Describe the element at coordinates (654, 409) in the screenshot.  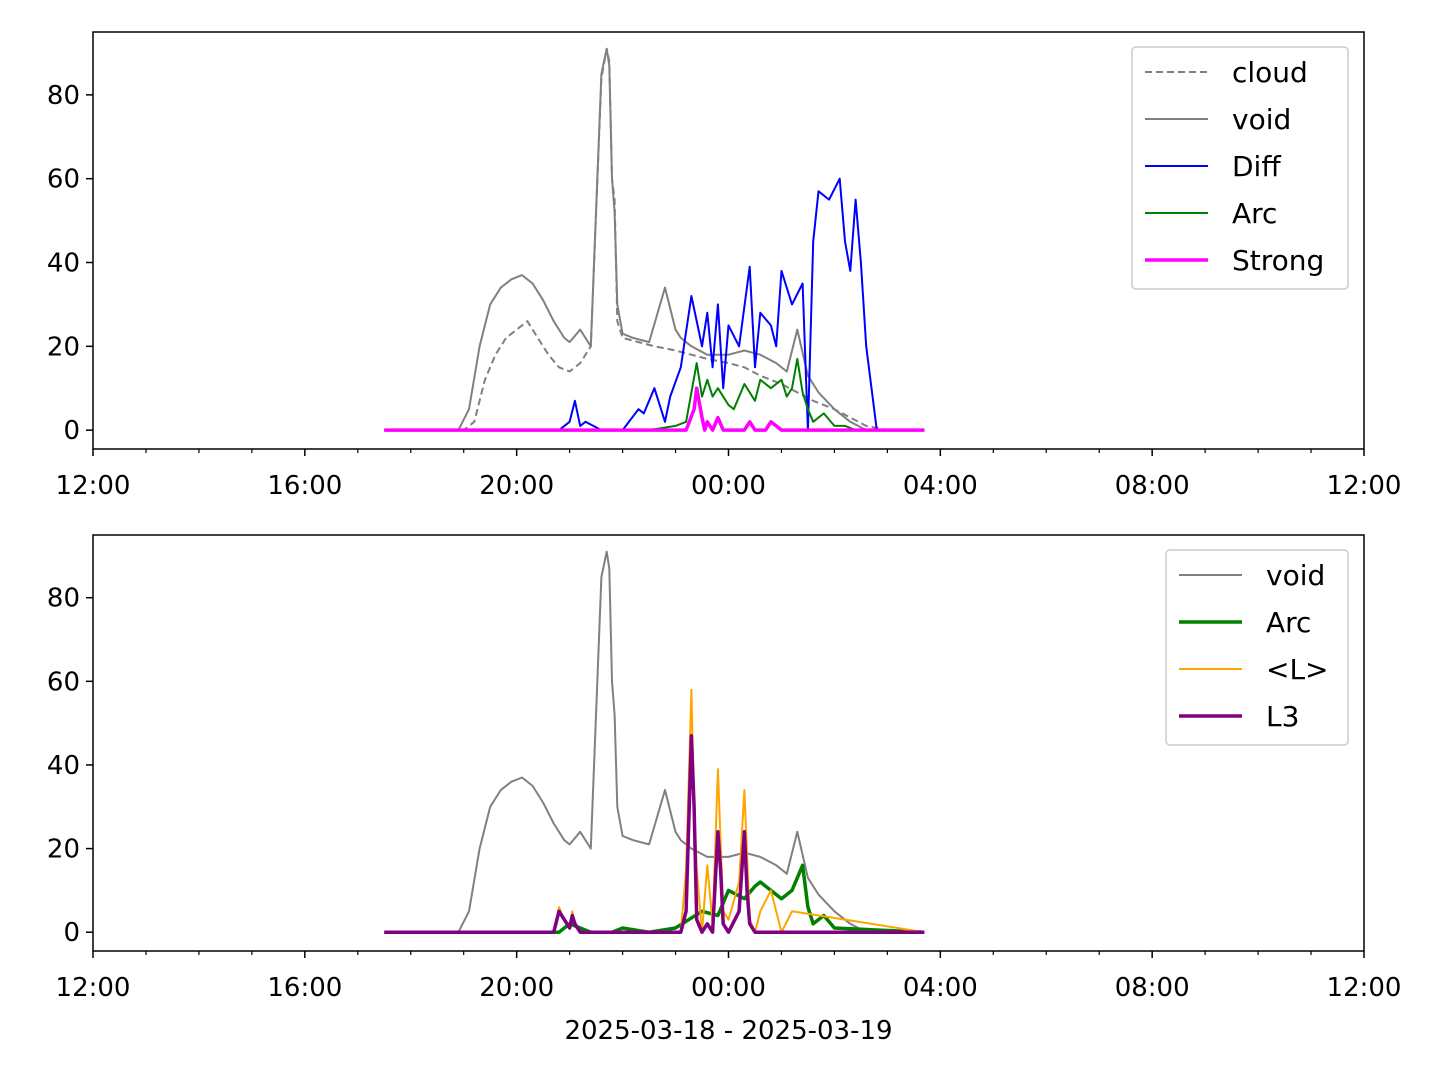
I see `series-line-strong` at that location.